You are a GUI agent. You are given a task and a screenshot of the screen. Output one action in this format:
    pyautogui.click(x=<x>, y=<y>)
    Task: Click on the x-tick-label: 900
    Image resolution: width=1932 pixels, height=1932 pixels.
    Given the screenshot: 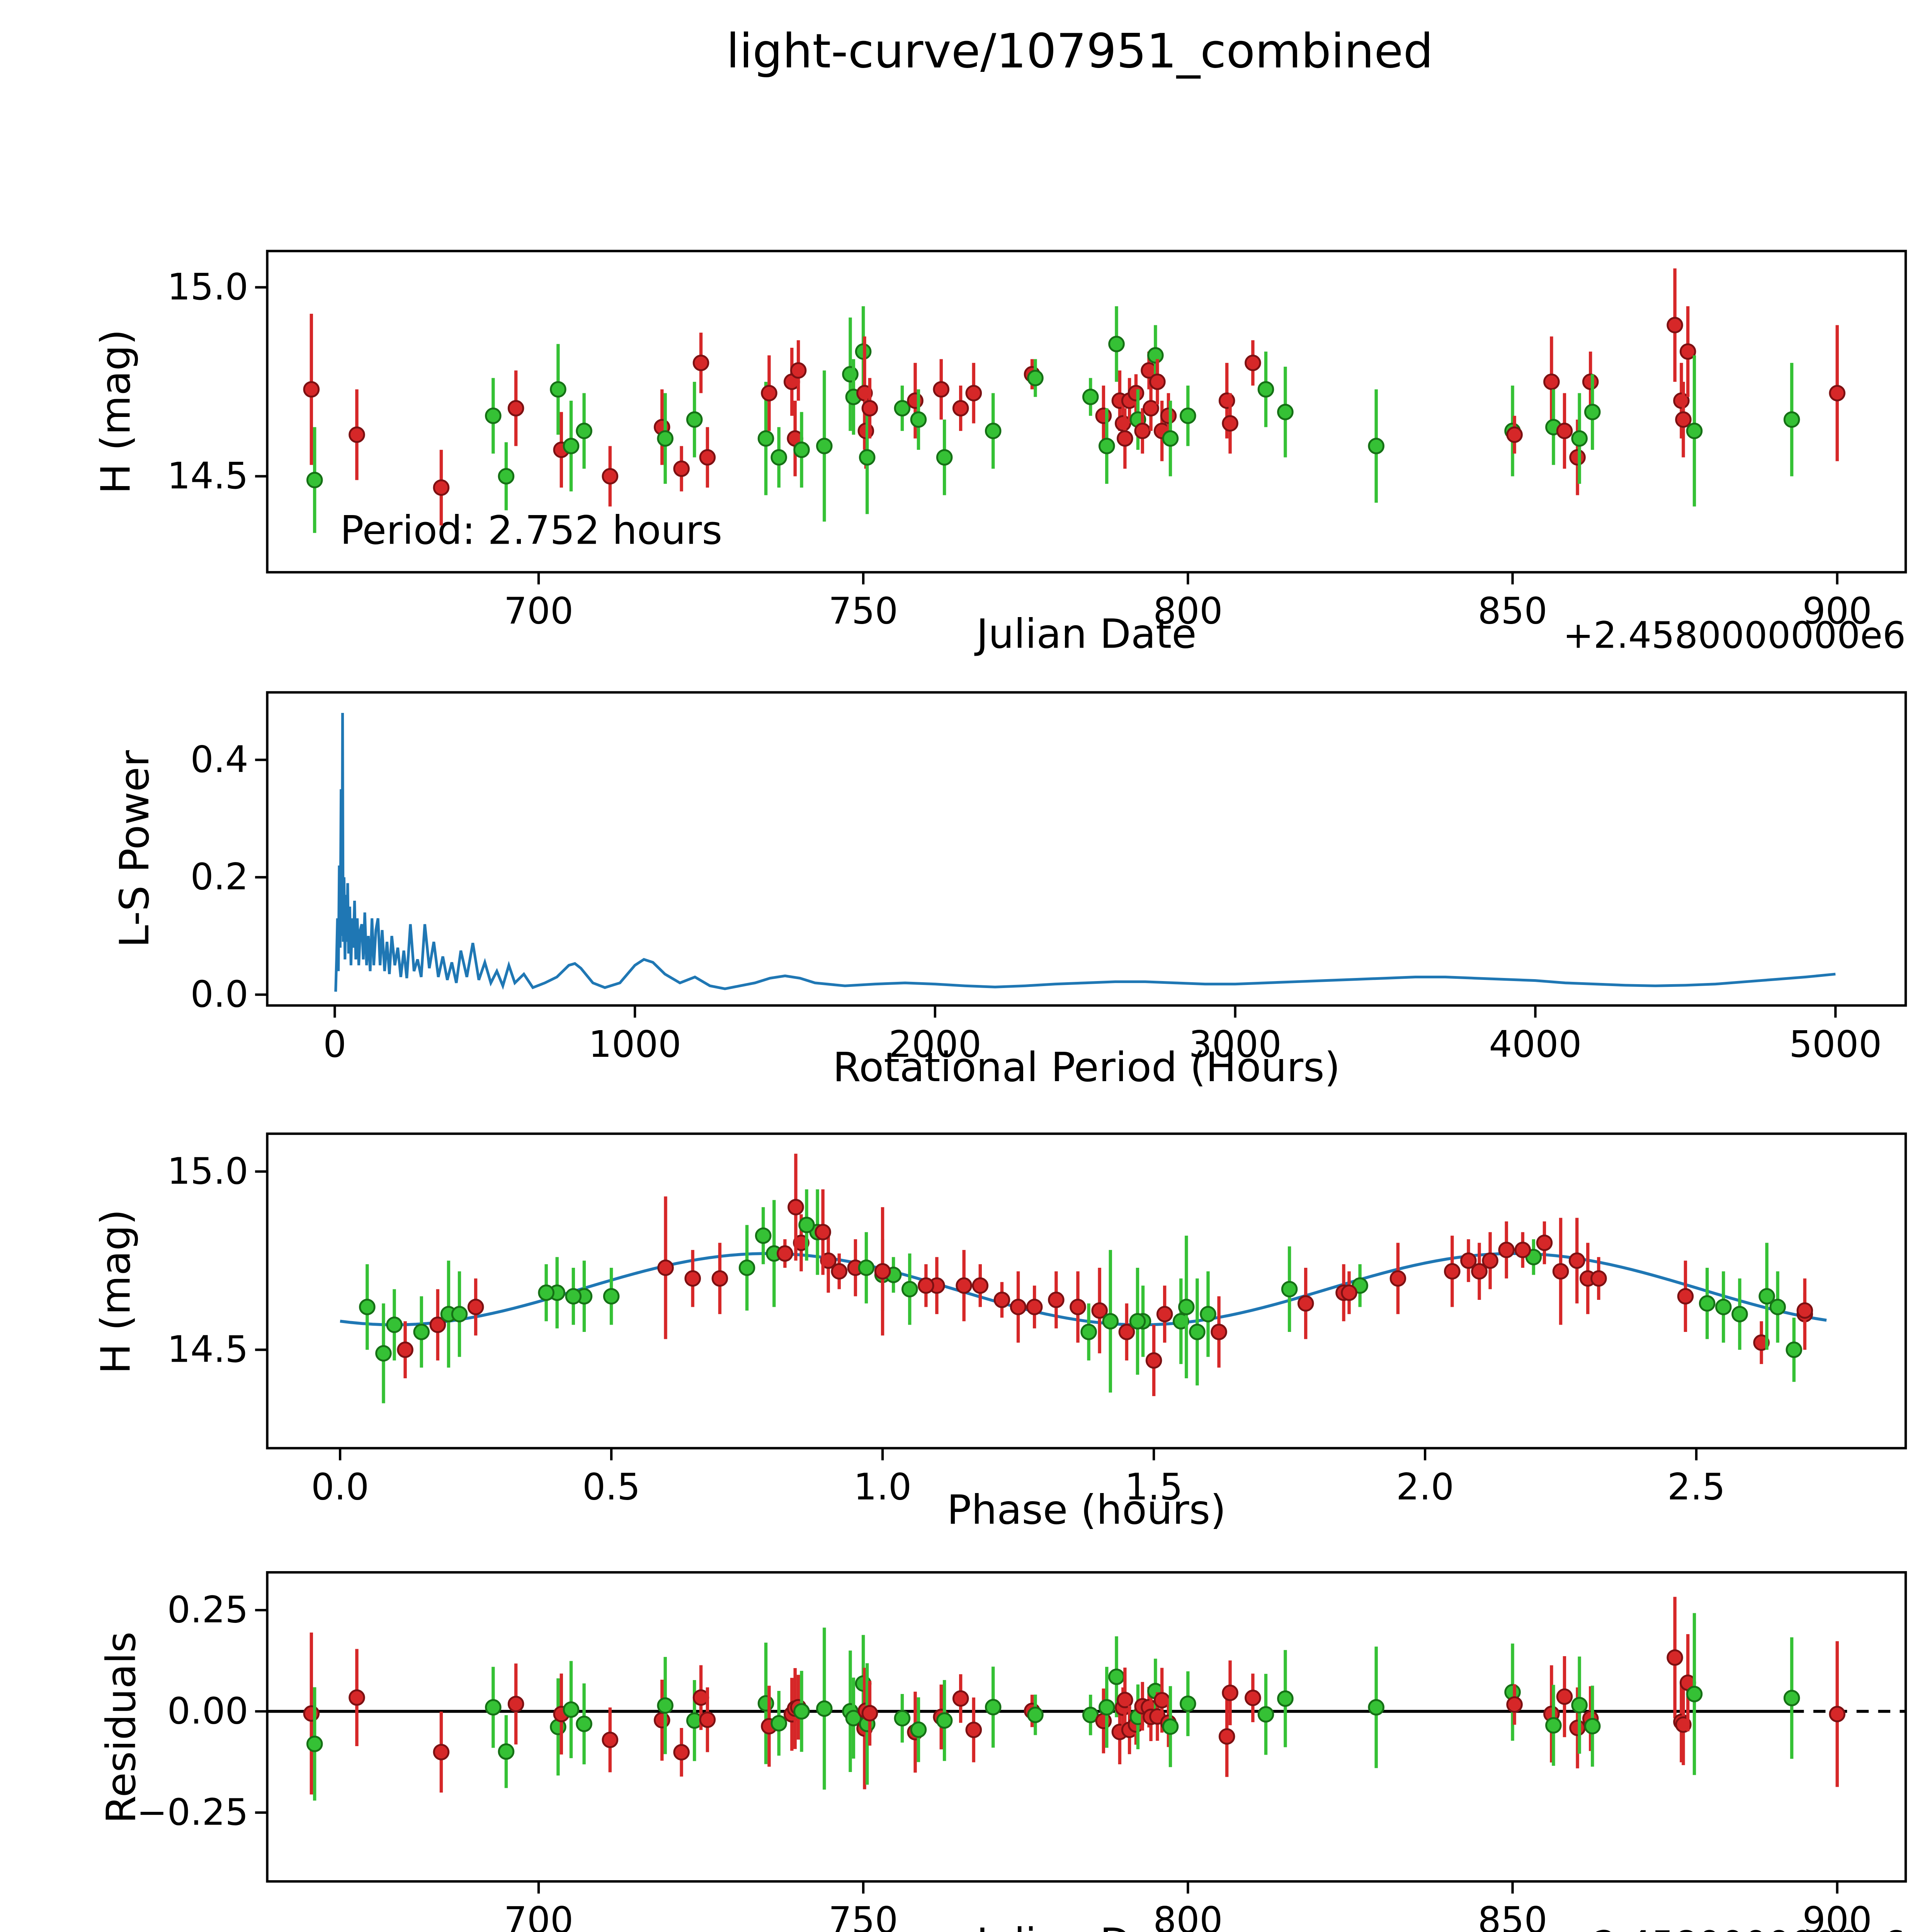 What is the action you would take?
    pyautogui.click(x=1838, y=611)
    